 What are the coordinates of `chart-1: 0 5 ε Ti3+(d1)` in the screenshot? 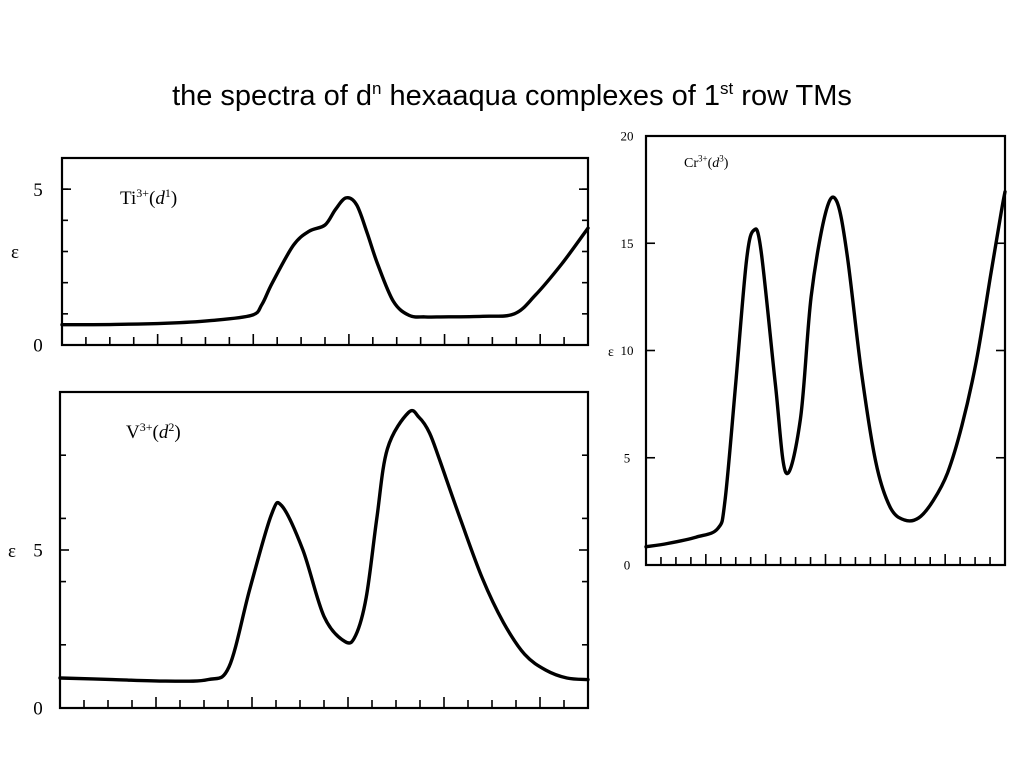 It's located at (300, 256).